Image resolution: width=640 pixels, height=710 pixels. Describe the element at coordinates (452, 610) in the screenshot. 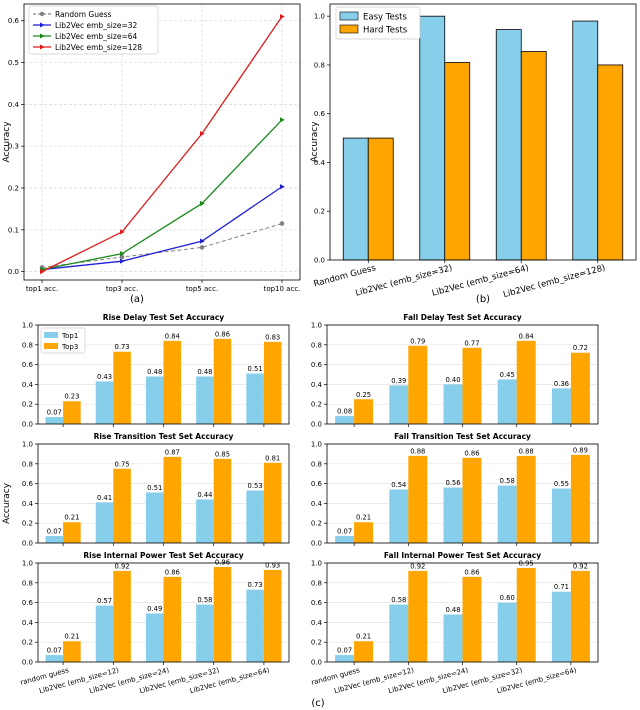

I see `data-label: 0.48` at that location.